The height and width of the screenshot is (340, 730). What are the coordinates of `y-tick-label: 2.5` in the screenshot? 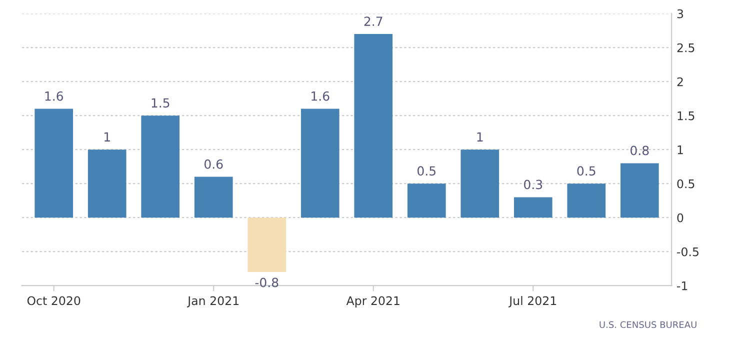 It's located at (685, 47).